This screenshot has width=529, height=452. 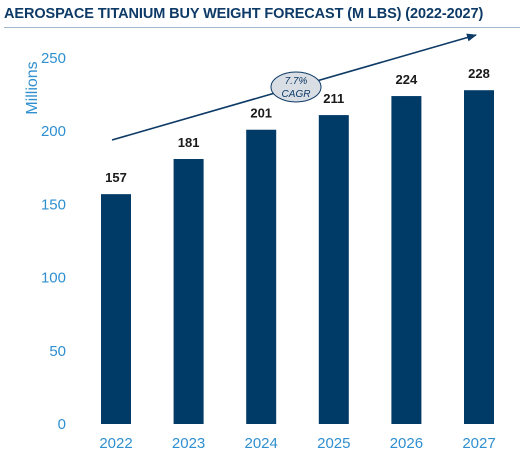 I want to click on data-label: 228, so click(x=479, y=73).